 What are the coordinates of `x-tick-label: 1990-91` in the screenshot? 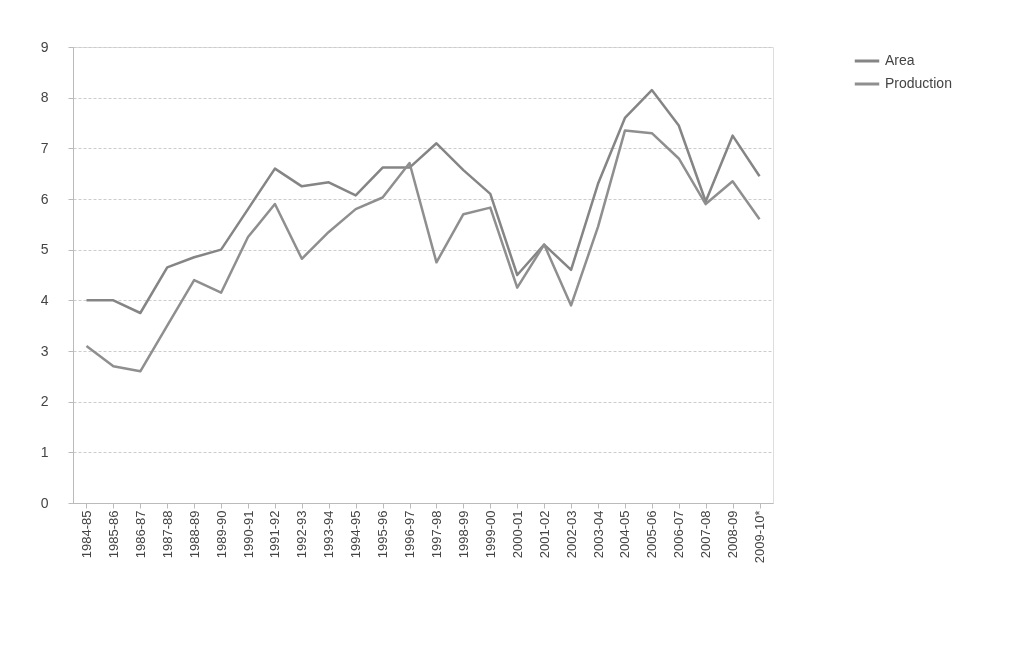 It's located at (248, 534).